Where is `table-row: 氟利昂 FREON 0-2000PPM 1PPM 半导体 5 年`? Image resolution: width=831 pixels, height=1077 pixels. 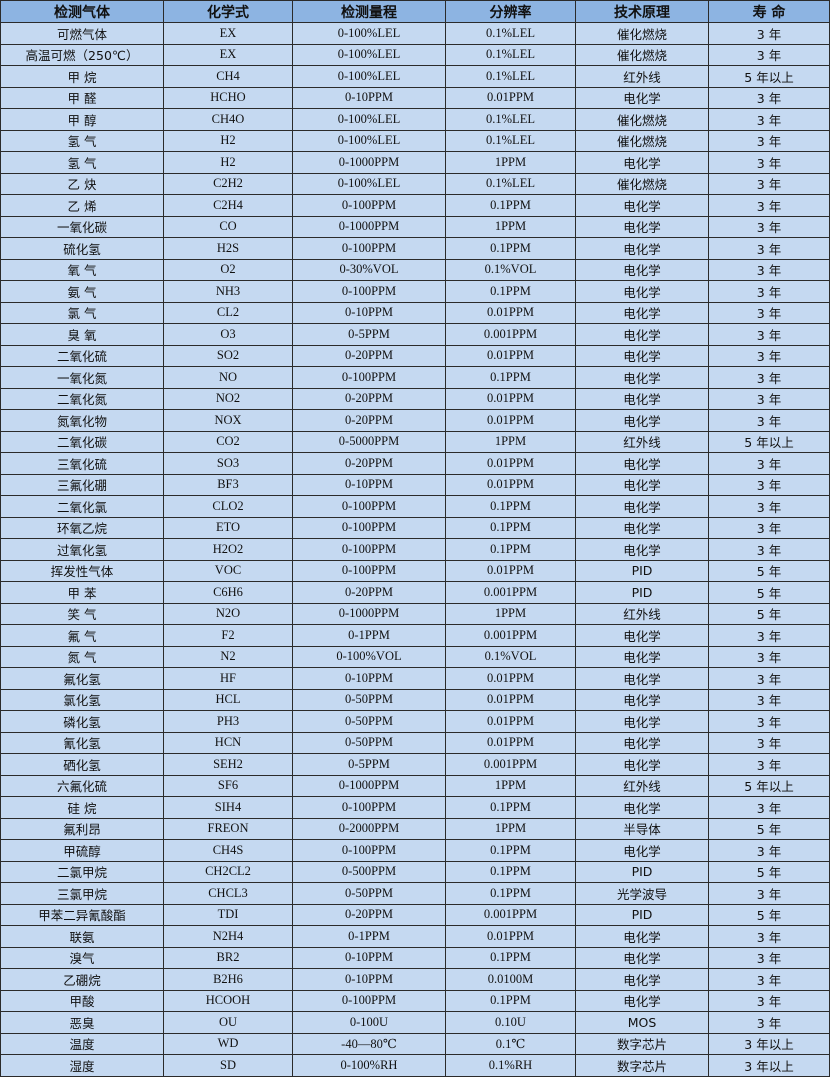
table-row: 氟利昂 FREON 0-2000PPM 1PPM 半导体 5 年 is located at coordinates (415, 828).